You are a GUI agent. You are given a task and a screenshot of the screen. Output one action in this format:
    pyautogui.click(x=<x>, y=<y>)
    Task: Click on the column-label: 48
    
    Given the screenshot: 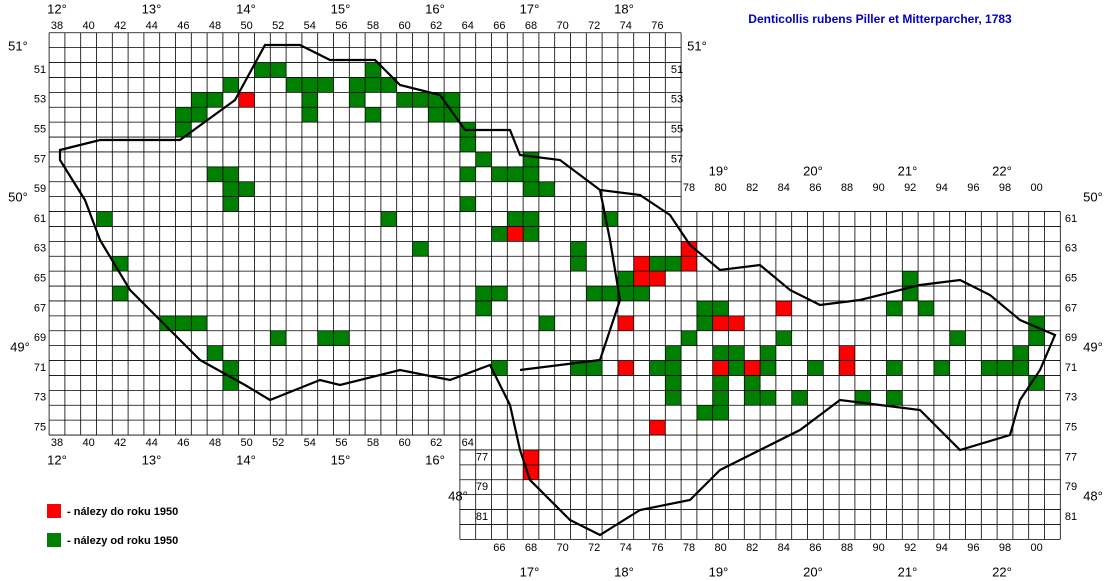 What is the action you would take?
    pyautogui.click(x=215, y=26)
    